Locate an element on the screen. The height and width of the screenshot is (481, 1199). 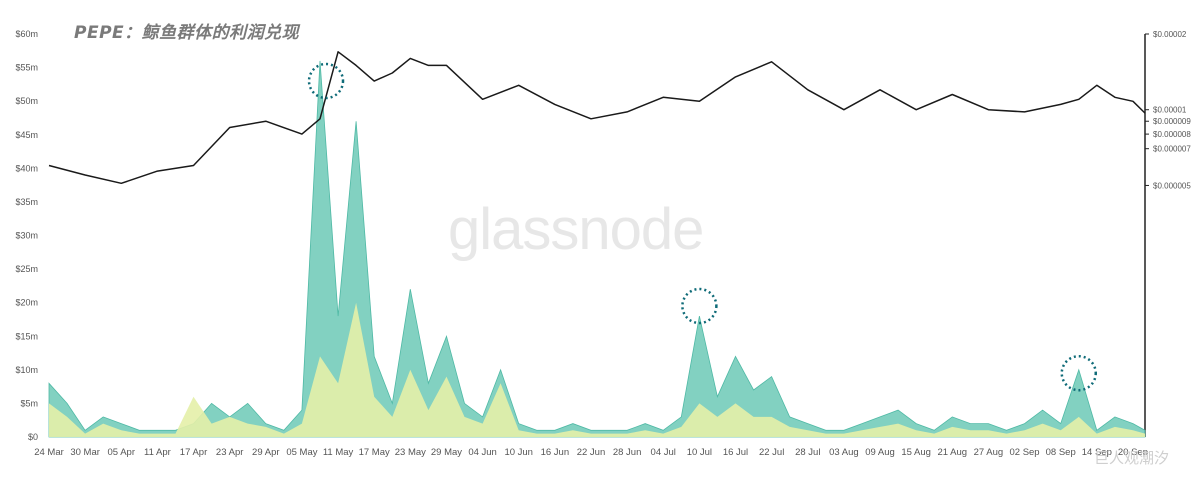
left-axis-tick-label: $10m is located at coordinates (26, 370).